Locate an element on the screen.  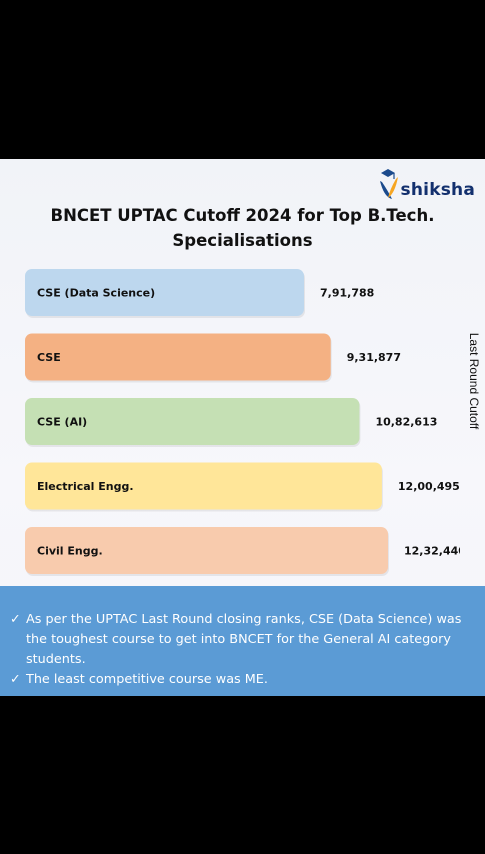
category-label-electrical-engg: Electrical Engg. is located at coordinates (85, 486).